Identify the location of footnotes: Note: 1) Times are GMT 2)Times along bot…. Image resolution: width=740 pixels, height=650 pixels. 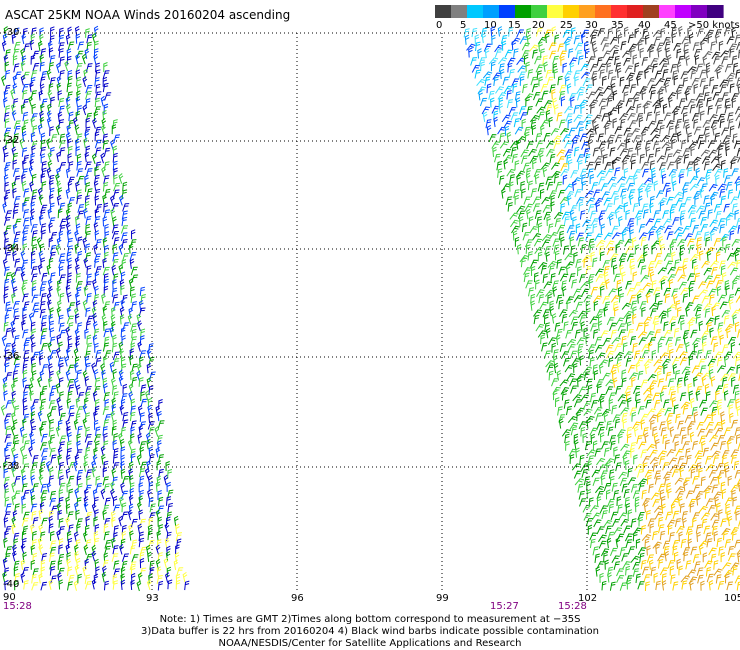
(370, 632).